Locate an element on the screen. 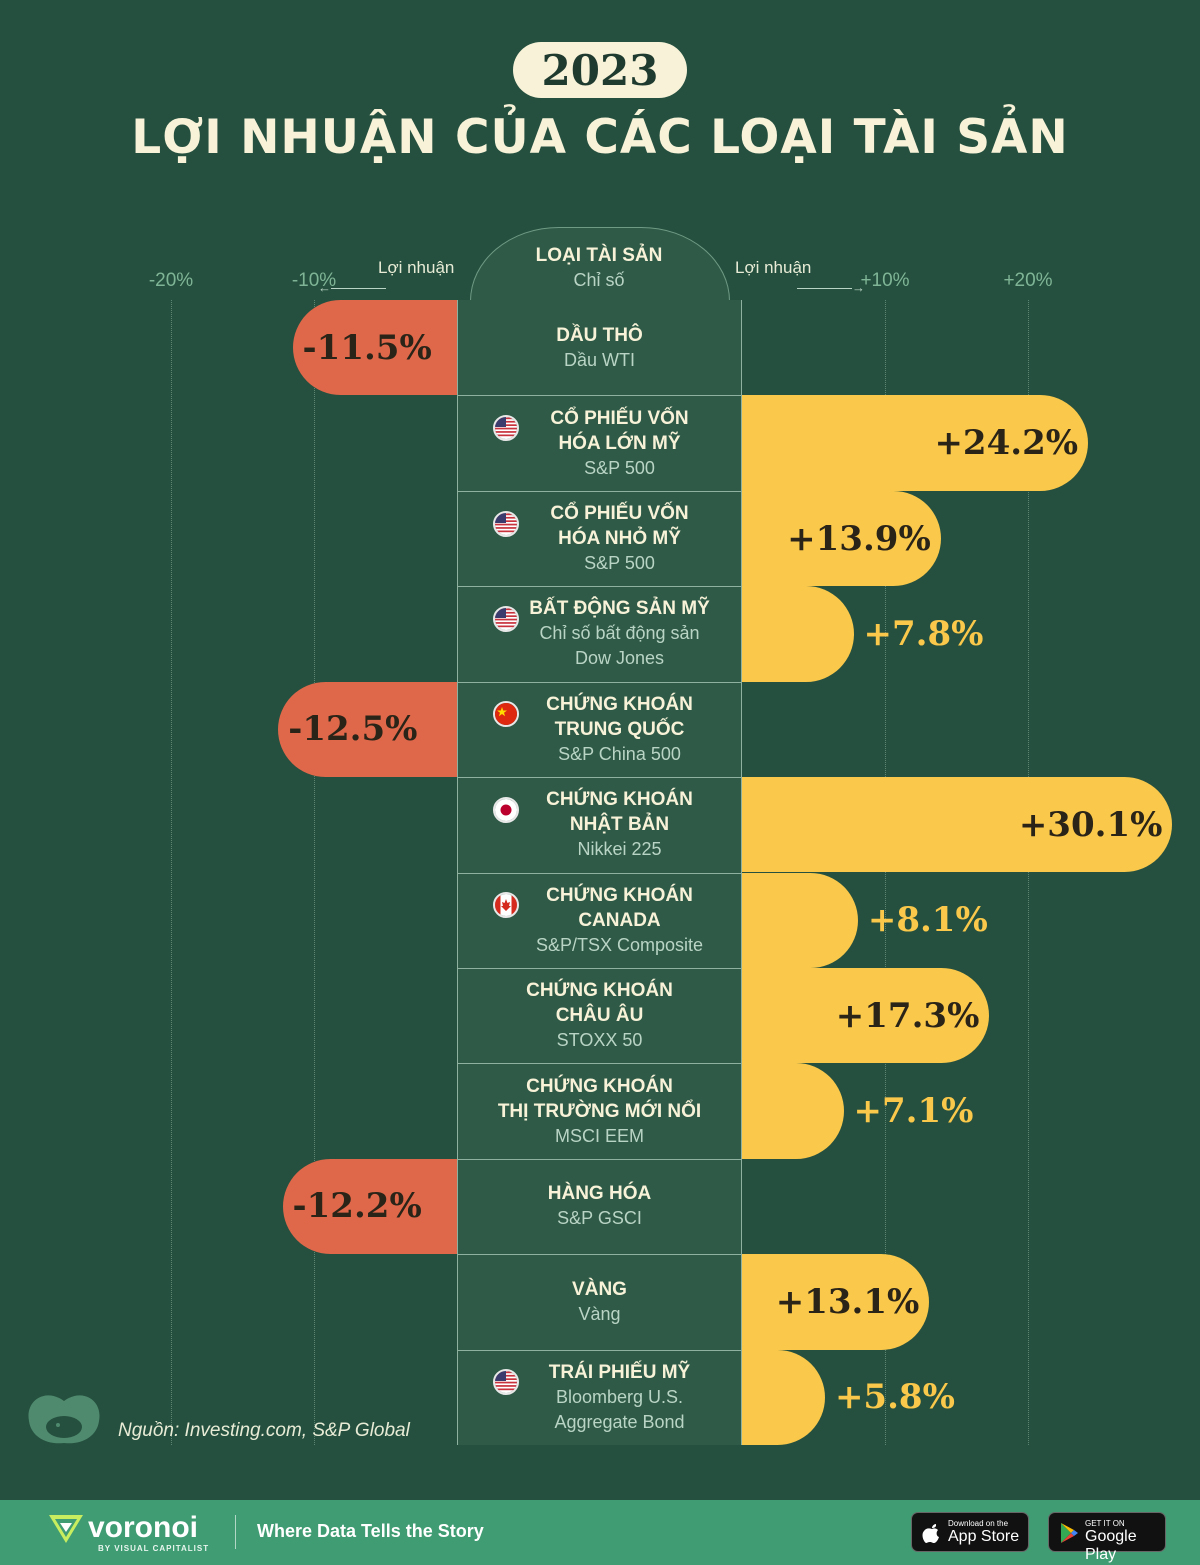  bar-value-label-wrap: +7.8% is located at coordinates (924, 633).